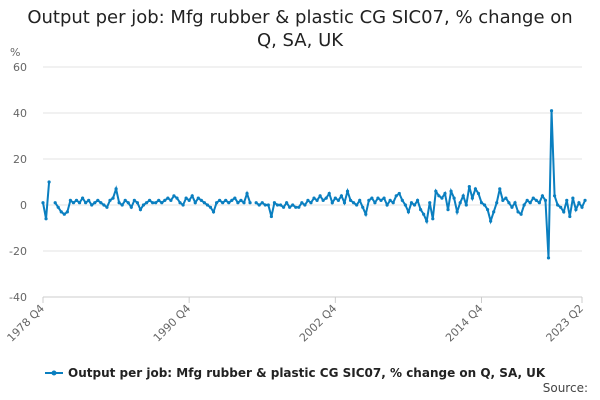  Describe the element at coordinates (20, 159) in the screenshot. I see `y-tick-label: 20` at that location.